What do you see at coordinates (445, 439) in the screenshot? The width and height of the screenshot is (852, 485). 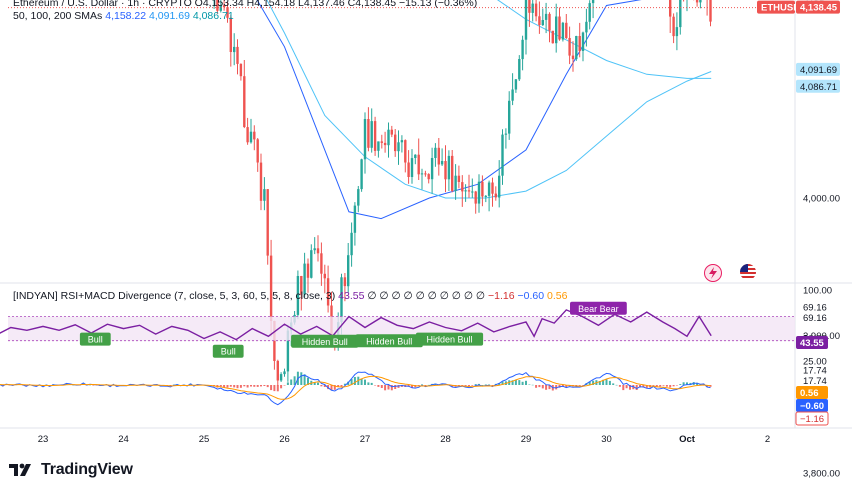 I see `time-tick-label: 28` at bounding box center [445, 439].